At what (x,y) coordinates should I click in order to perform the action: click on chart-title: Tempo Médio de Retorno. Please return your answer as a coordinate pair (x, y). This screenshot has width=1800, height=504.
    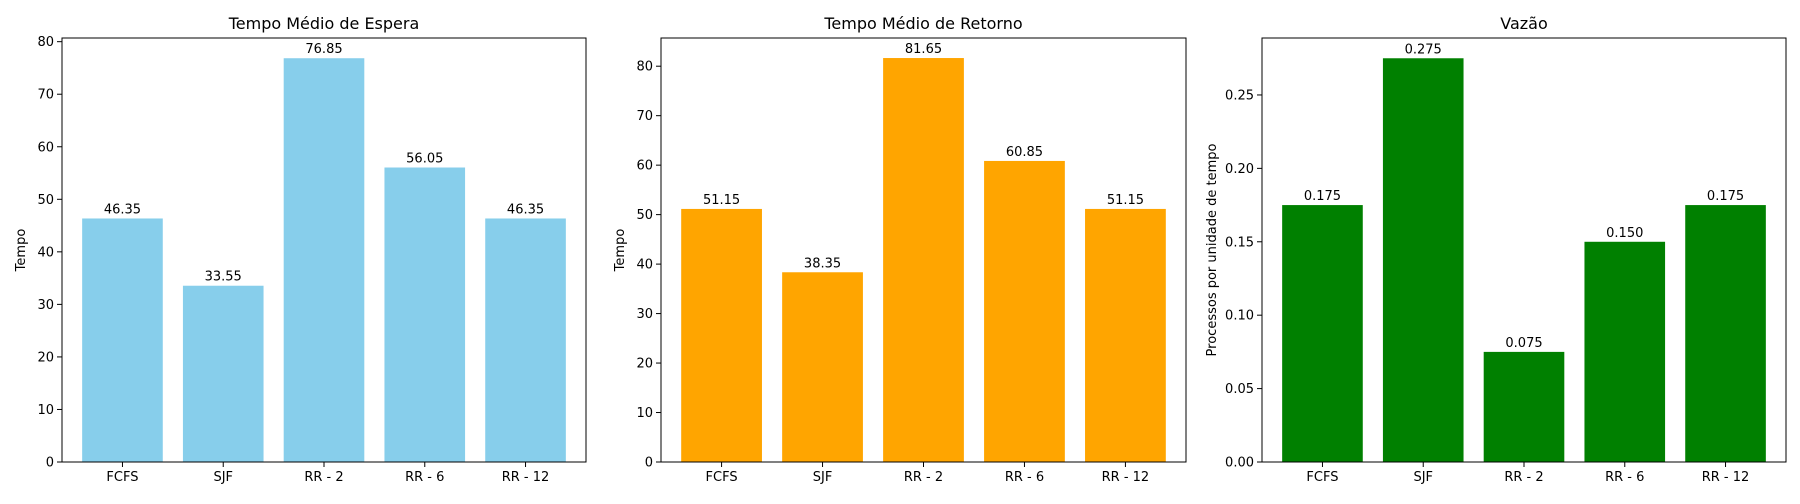
    Looking at the image, I should click on (922, 23).